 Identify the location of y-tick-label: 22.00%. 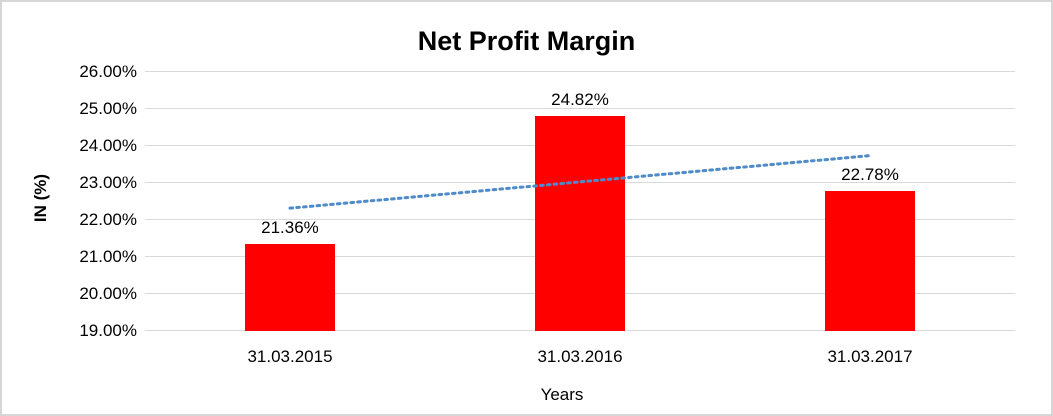
(108, 219).